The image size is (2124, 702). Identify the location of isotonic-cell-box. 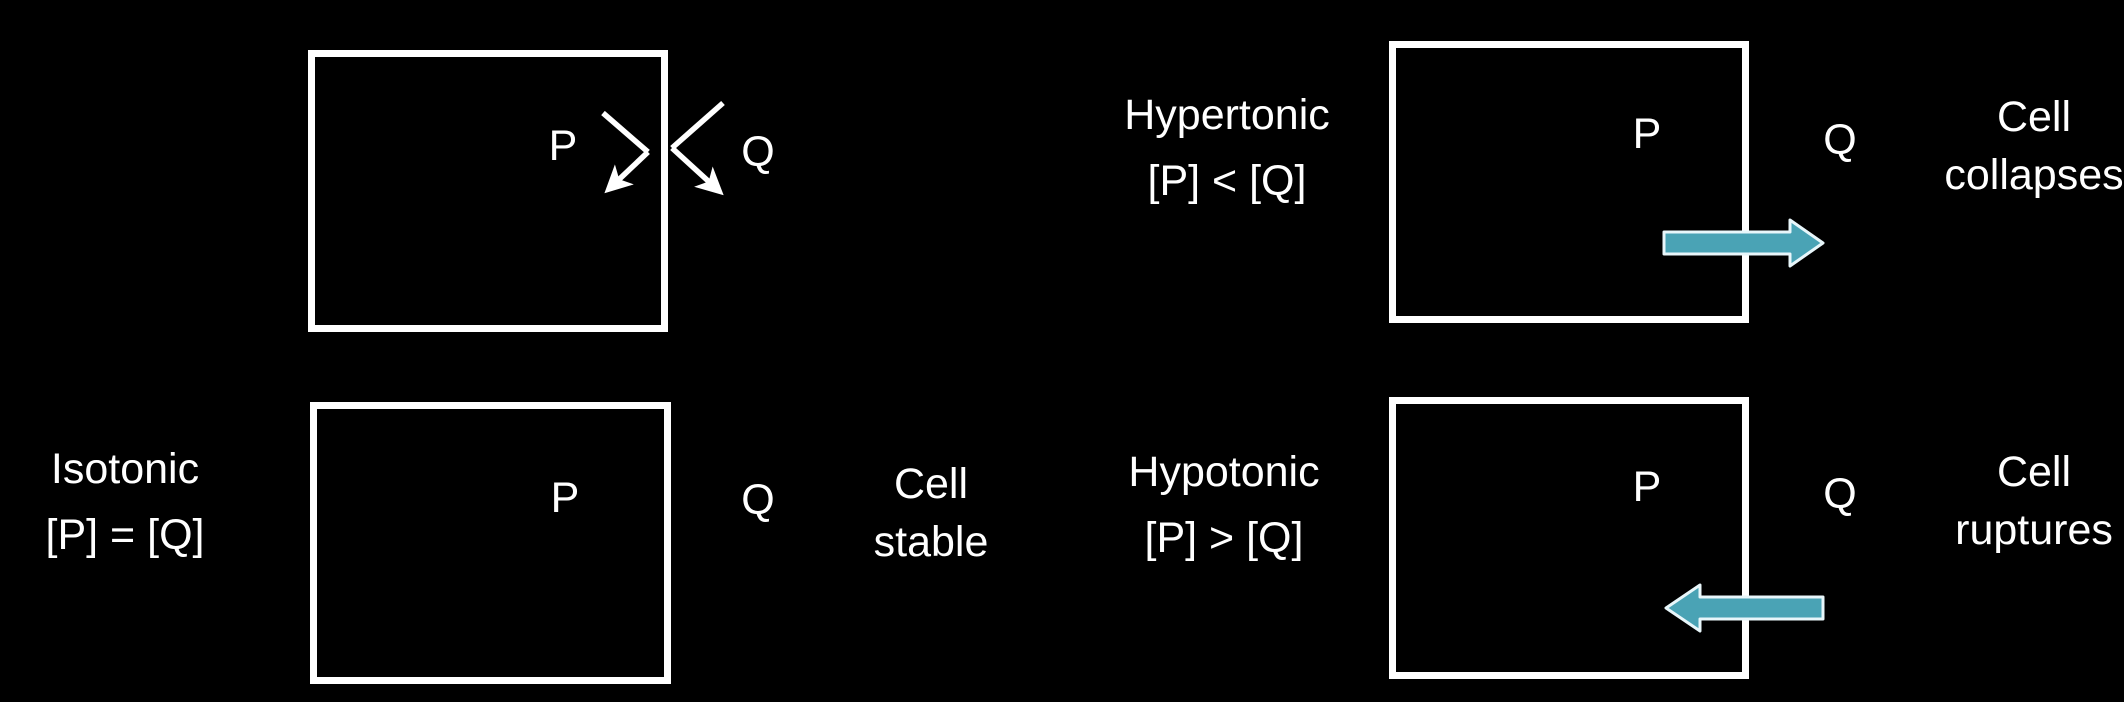
(490, 543).